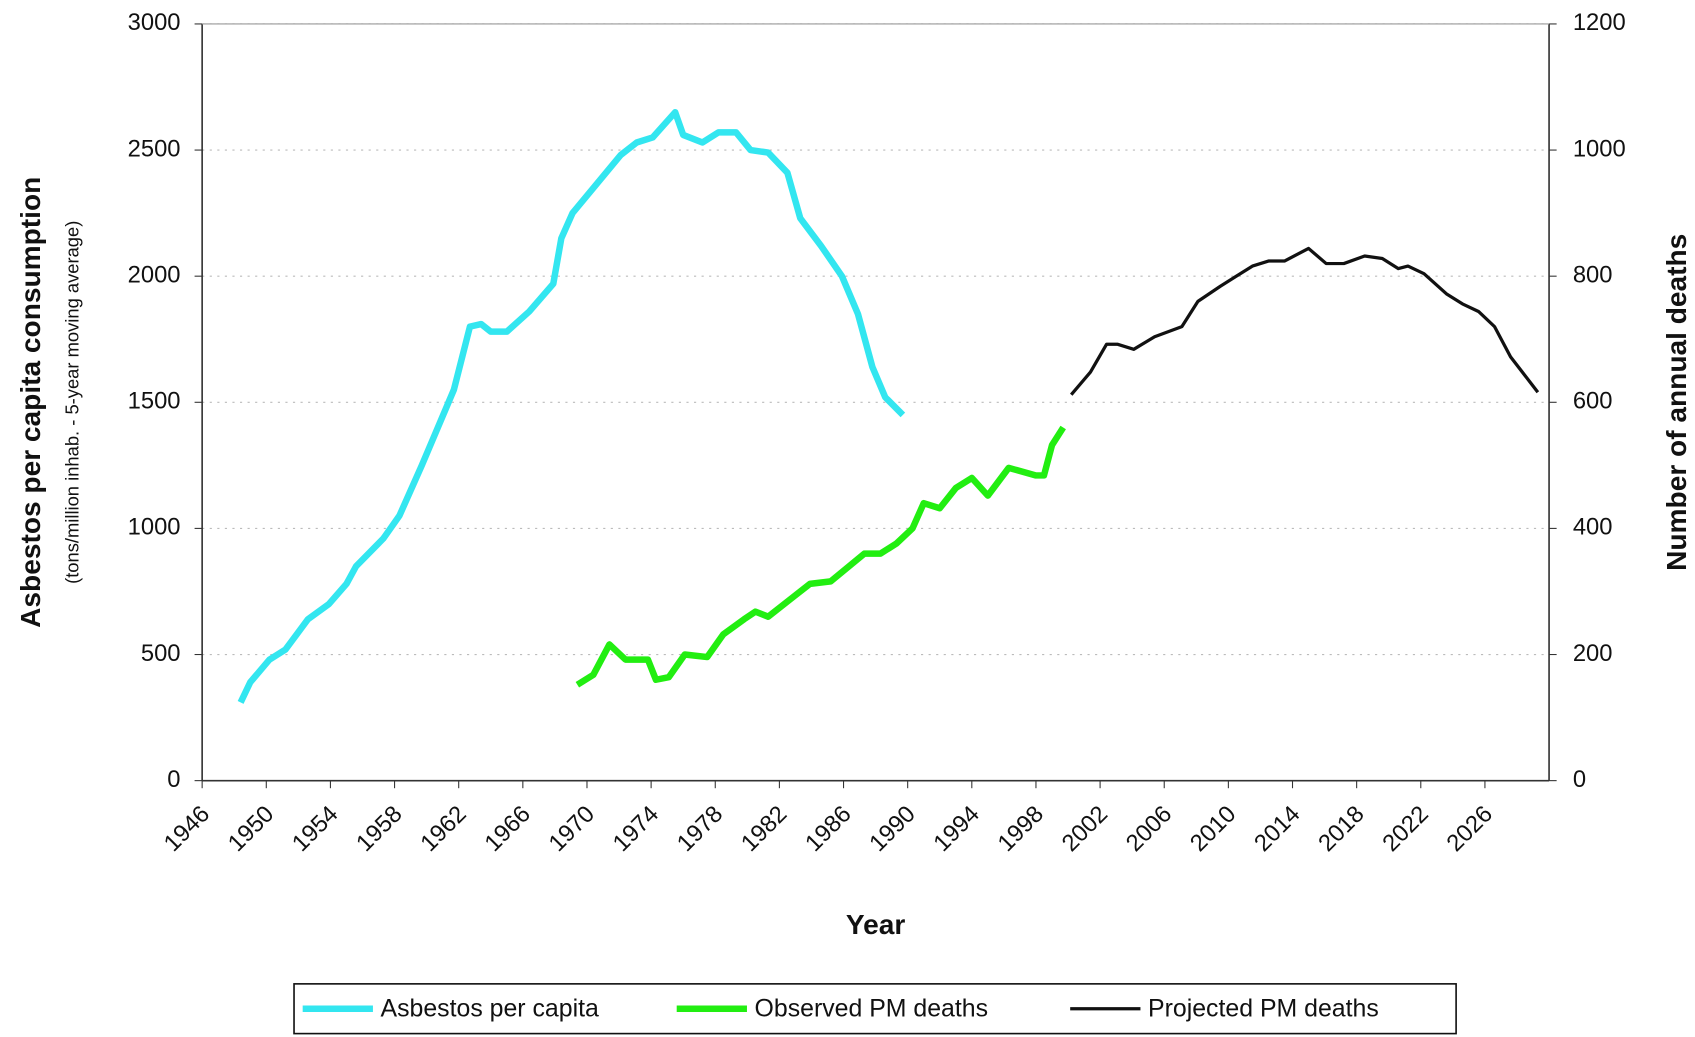  What do you see at coordinates (1593, 274) in the screenshot?
I see `y2-tick-label: 800` at bounding box center [1593, 274].